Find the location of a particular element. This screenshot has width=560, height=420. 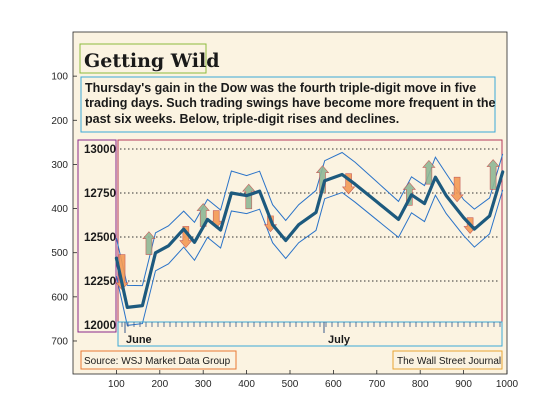

y-tick-label-100: 100 is located at coordinates (59, 77).